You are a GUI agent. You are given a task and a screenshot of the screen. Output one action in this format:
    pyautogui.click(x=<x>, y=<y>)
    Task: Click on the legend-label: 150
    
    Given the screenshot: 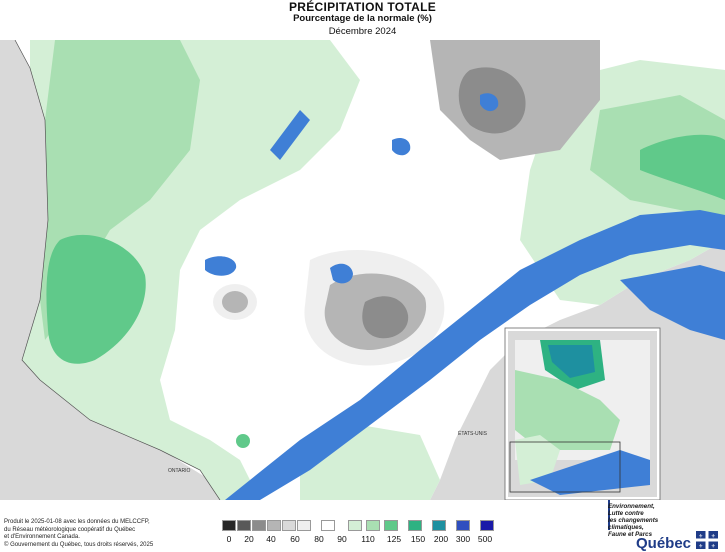 What is the action you would take?
    pyautogui.click(x=418, y=539)
    